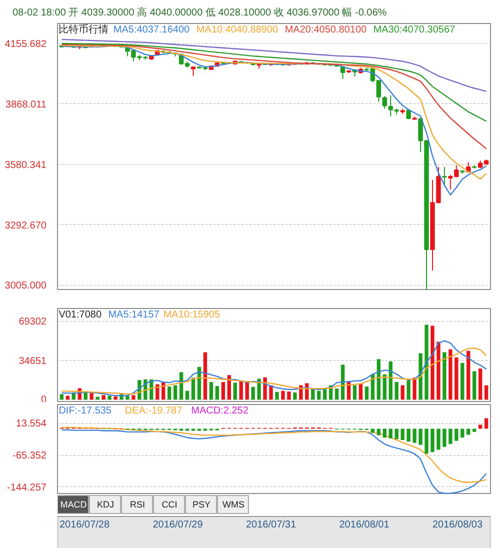 The height and width of the screenshot is (555, 500). Describe the element at coordinates (271, 525) in the screenshot. I see `text: 2016/07/31` at that location.